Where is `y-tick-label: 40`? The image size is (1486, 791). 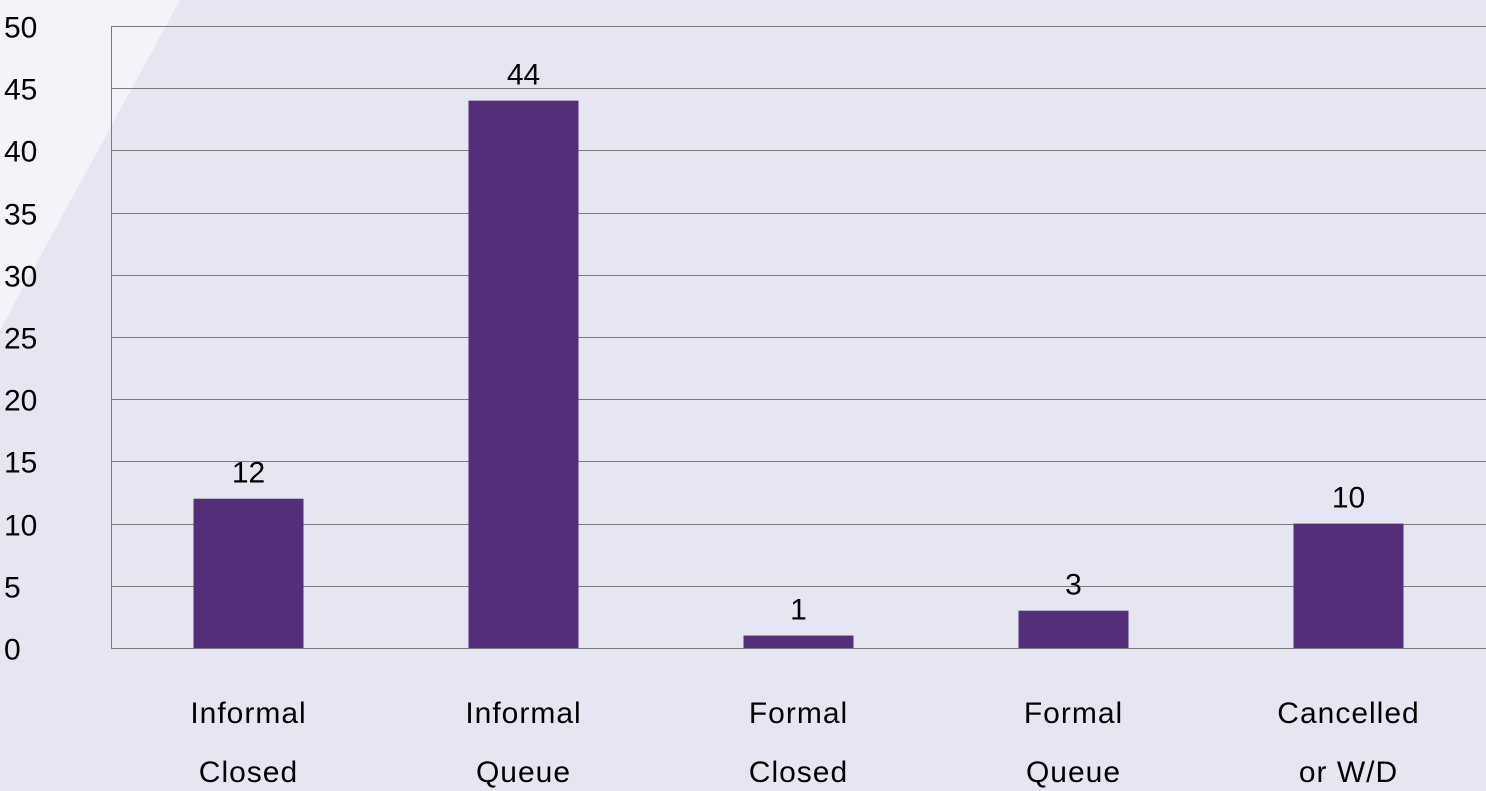
y-tick-label: 40 is located at coordinates (20, 152).